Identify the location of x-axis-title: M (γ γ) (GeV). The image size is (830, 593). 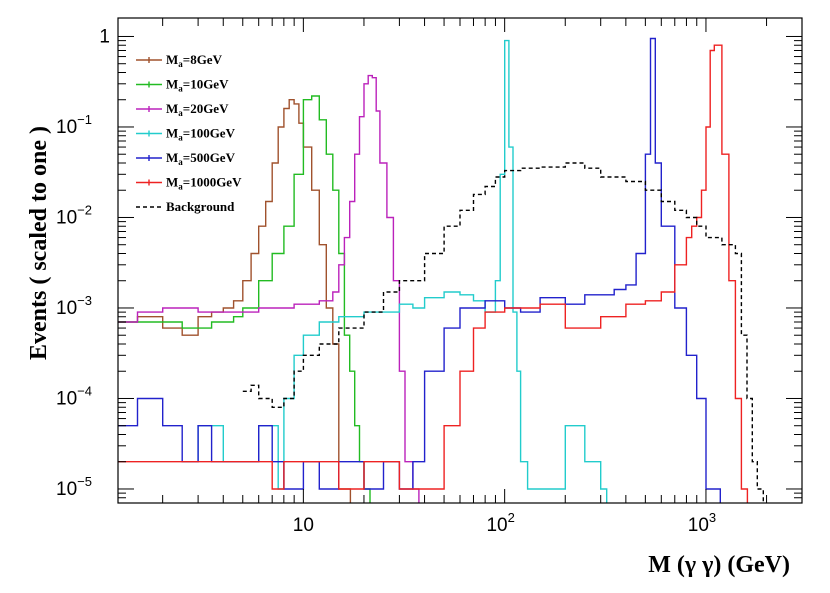
(719, 565).